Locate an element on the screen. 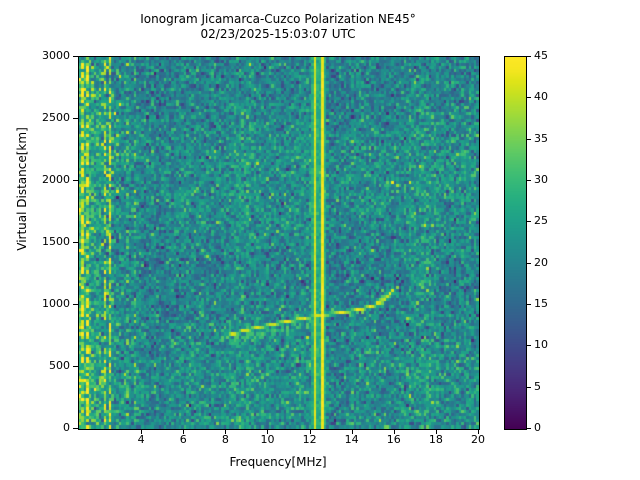 The image size is (640, 480). x-tick-label: 8 is located at coordinates (225, 439).